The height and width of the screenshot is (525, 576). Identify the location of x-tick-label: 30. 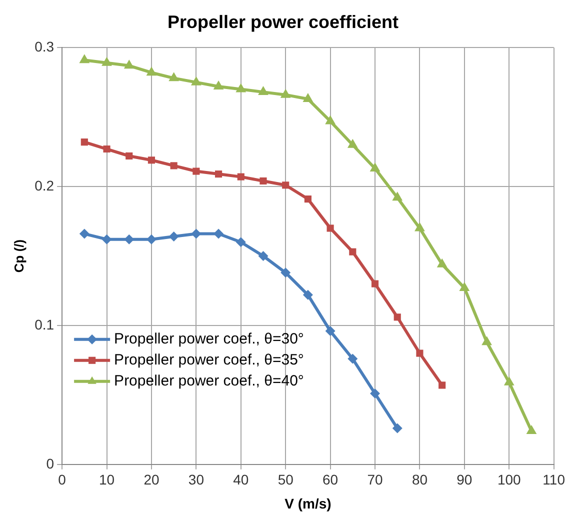
(196, 480).